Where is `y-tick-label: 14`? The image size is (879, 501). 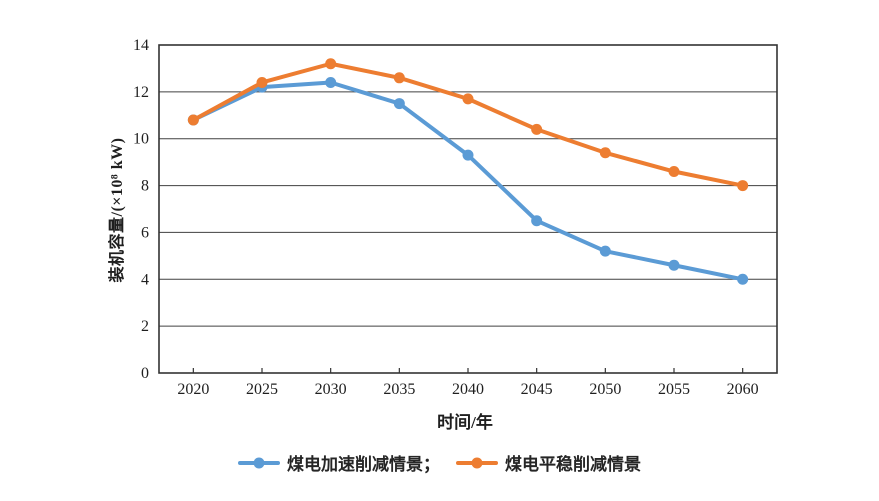 y-tick-label: 14 is located at coordinates (141, 45).